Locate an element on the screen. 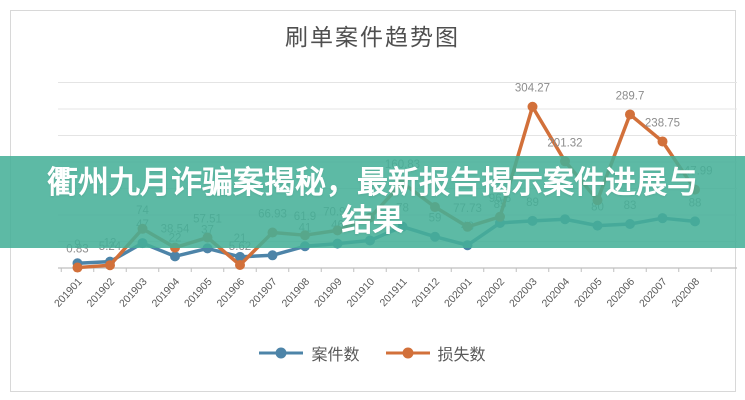  legend-item-cases: 案件数 is located at coordinates (309, 353).